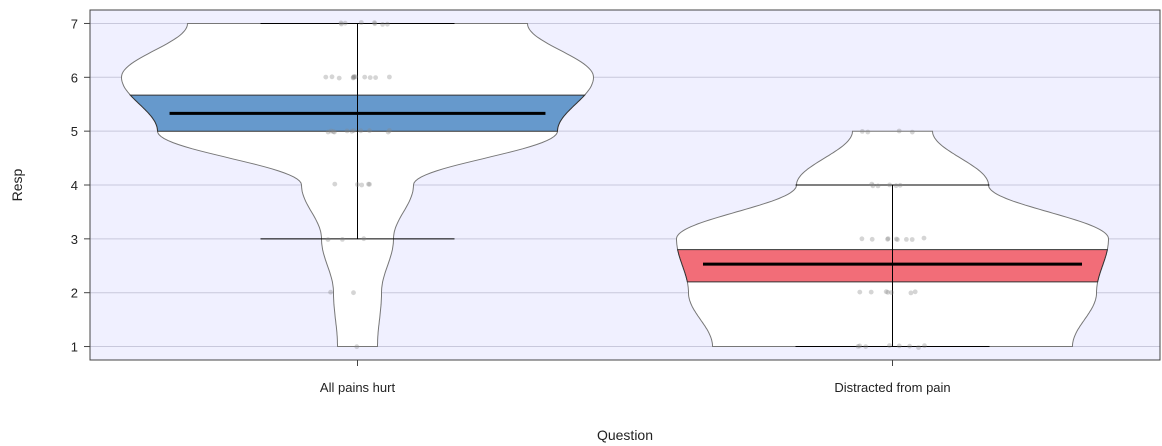 The width and height of the screenshot is (1162, 446). I want to click on y-tick-label: 7, so click(74, 23).